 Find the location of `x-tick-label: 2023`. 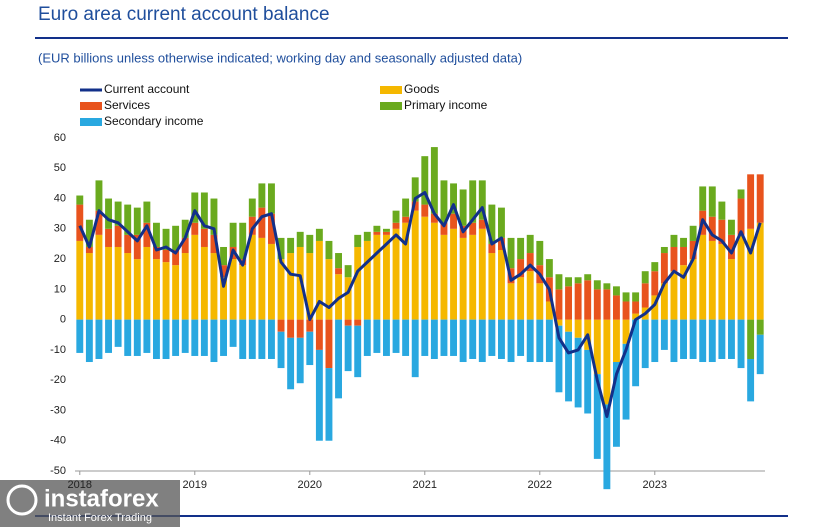

x-tick-label: 2023 is located at coordinates (655, 485).